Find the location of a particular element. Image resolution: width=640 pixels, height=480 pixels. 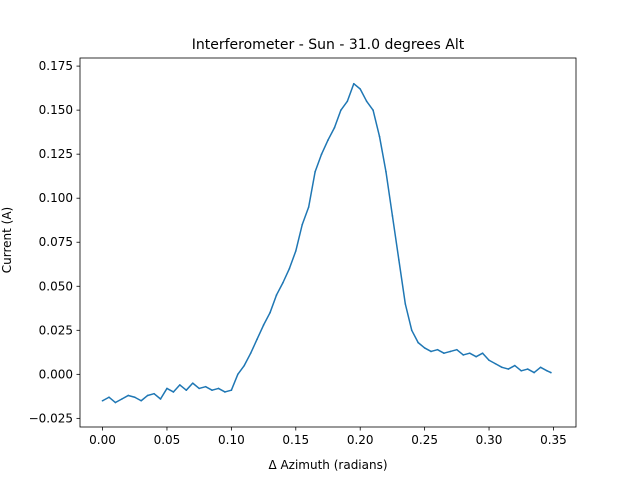

x-tick-label: 0.25 is located at coordinates (424, 440).